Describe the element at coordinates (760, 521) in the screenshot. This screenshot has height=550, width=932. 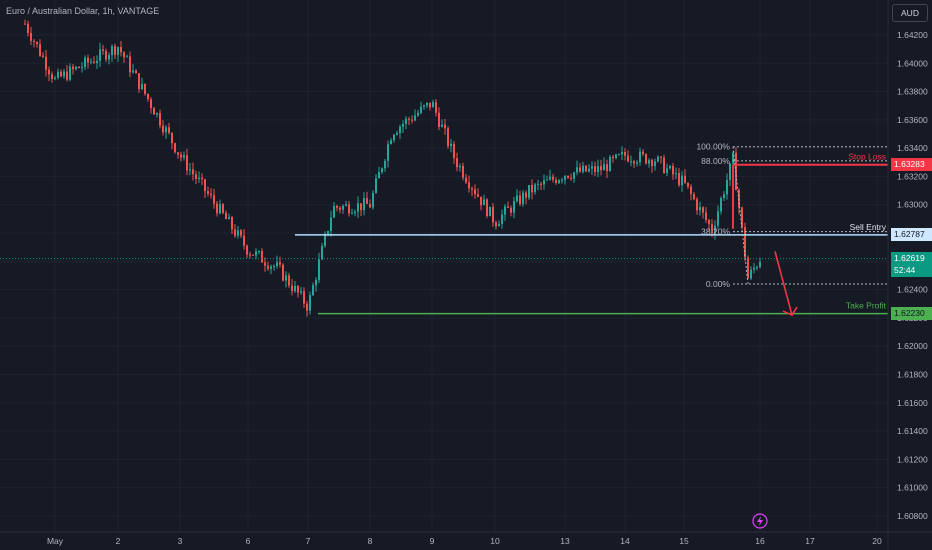
I see `lightning-ring` at that location.